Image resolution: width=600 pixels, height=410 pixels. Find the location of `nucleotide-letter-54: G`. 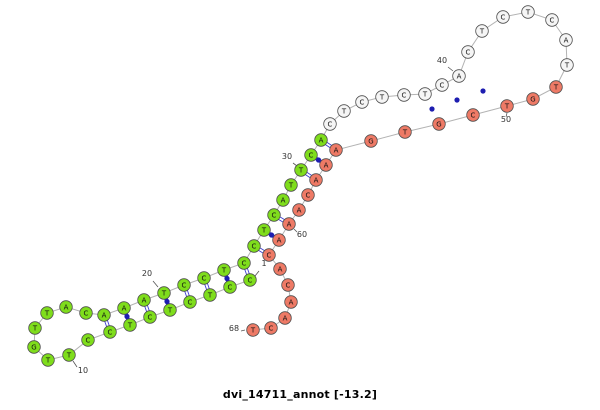

nucleotide-letter-54: G is located at coordinates (370, 141).